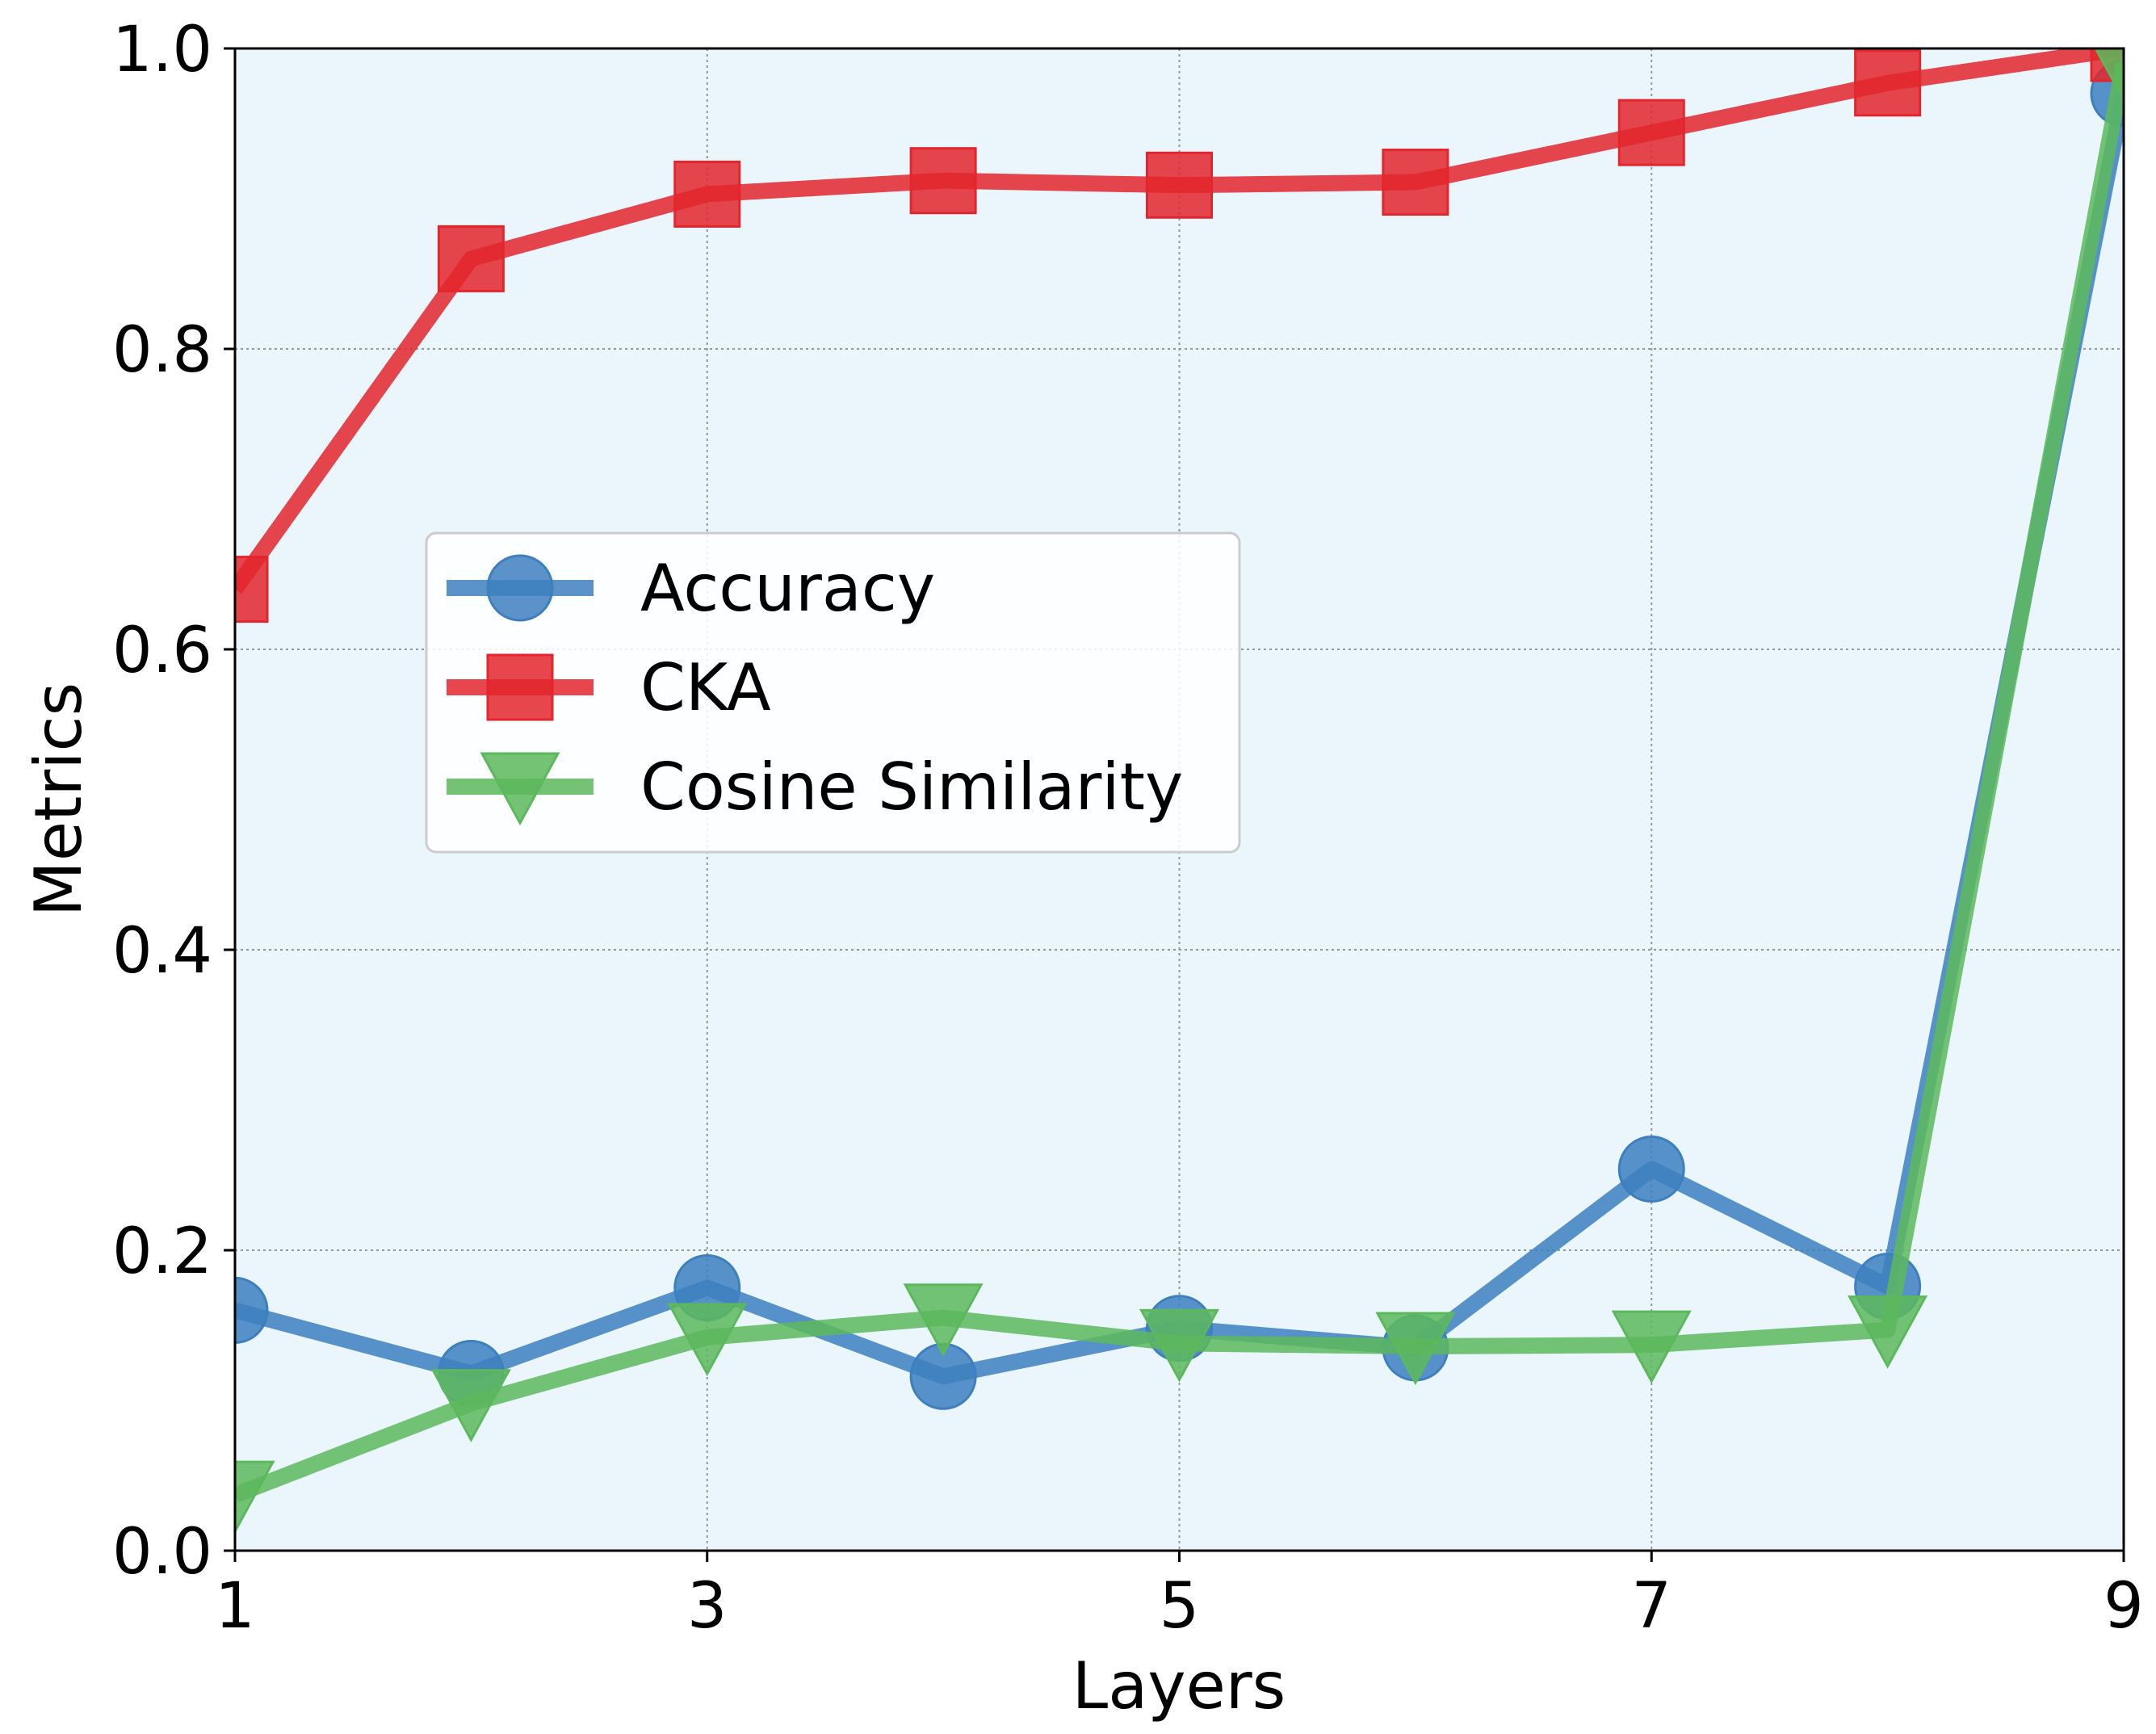 The width and height of the screenshot is (2156, 1734). I want to click on x-axis: 1 3 5 7 9, so click(1179, 1597).